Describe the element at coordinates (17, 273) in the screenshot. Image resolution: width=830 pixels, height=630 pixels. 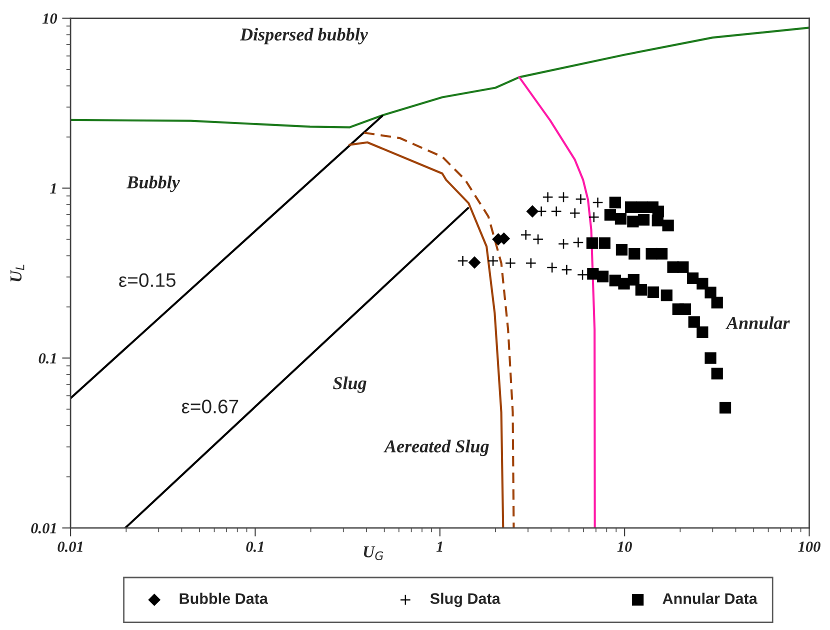
I see `y-axis-title: U$_{L}$` at that location.